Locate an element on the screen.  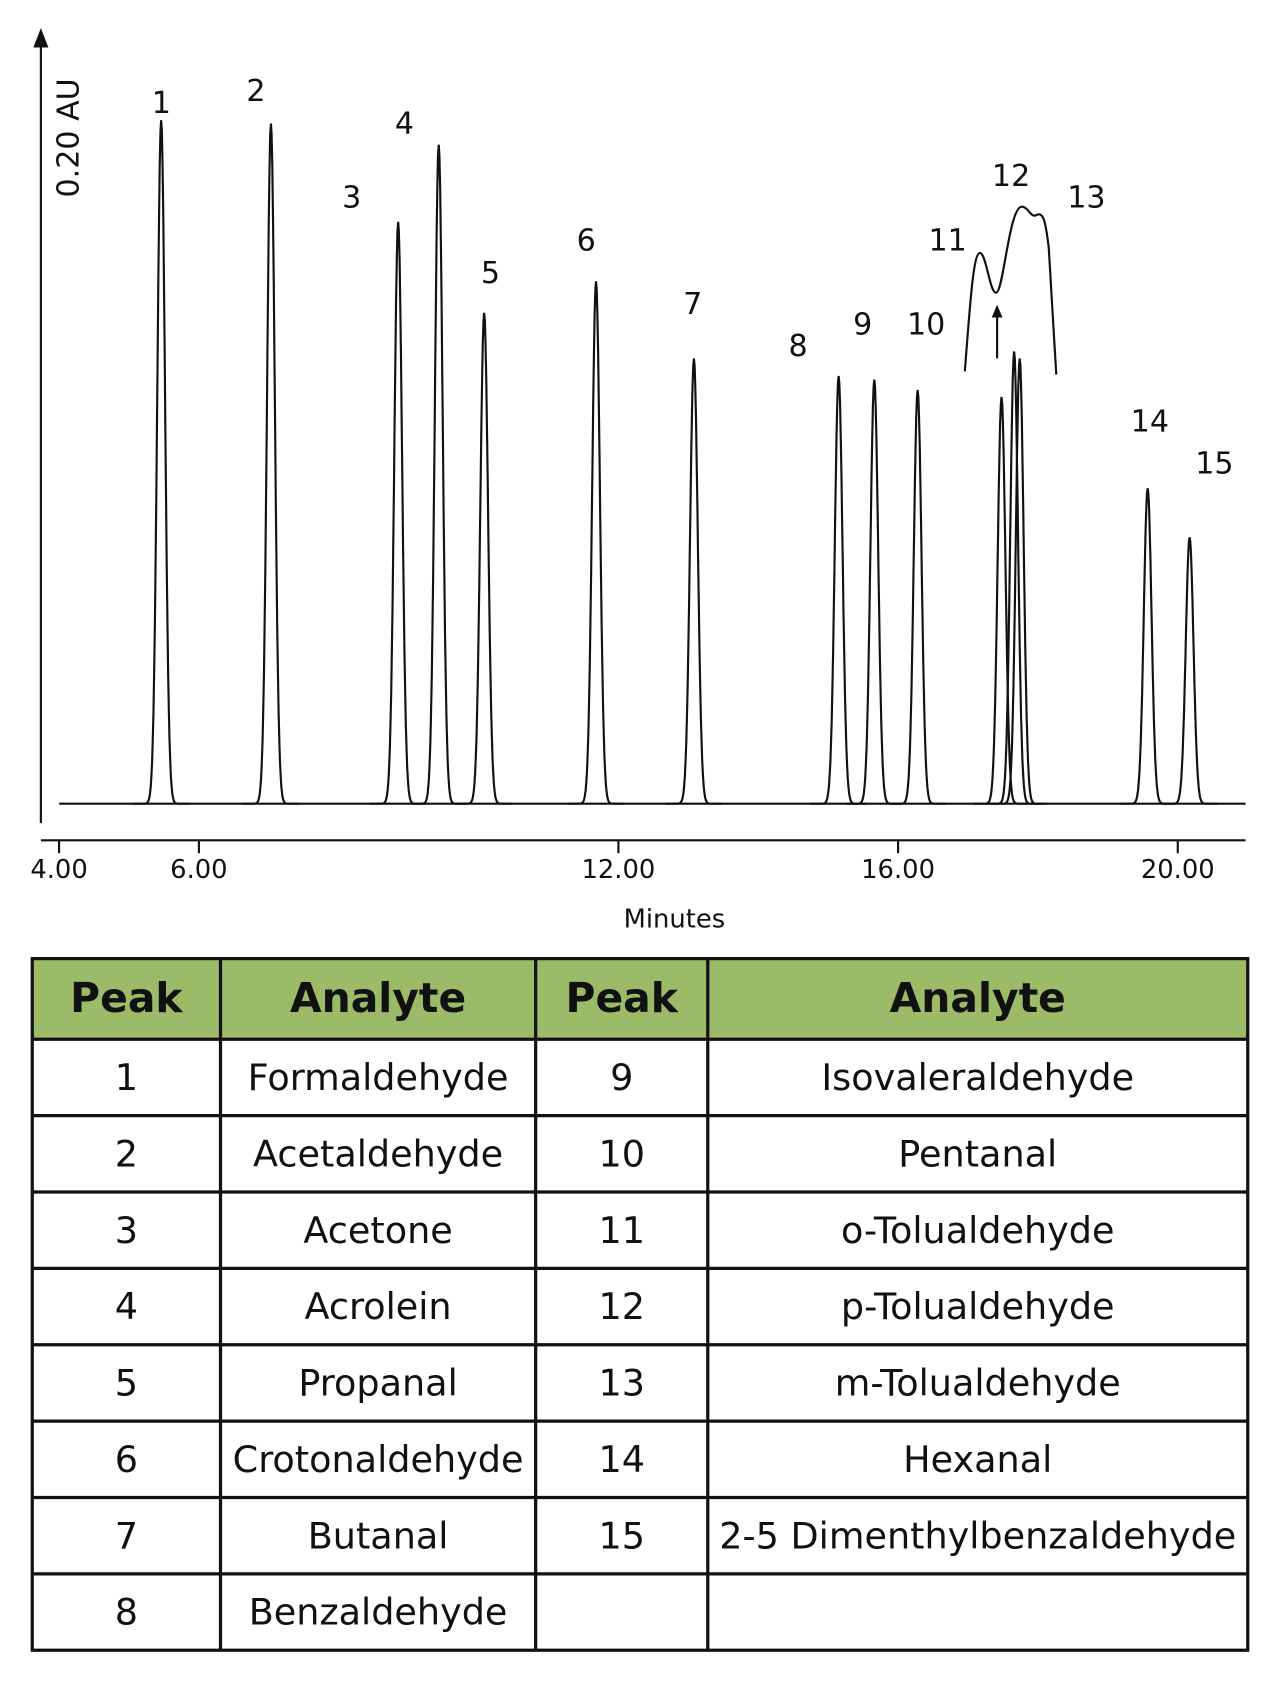
x-tick-label: 20.00 is located at coordinates (1178, 870).